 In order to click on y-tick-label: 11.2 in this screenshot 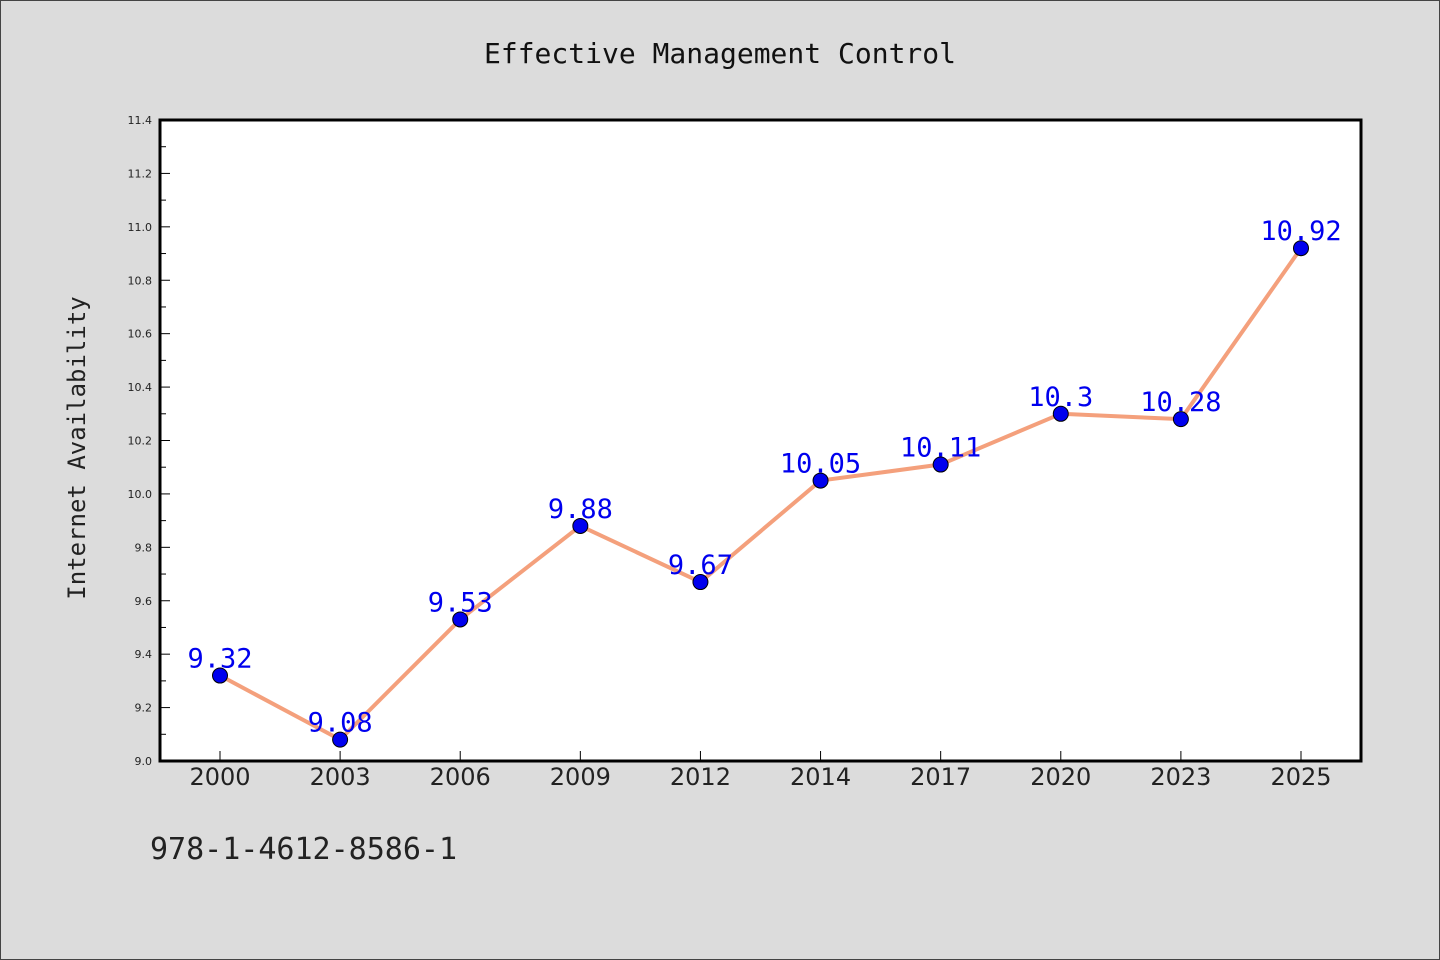, I will do `click(140, 173)`.